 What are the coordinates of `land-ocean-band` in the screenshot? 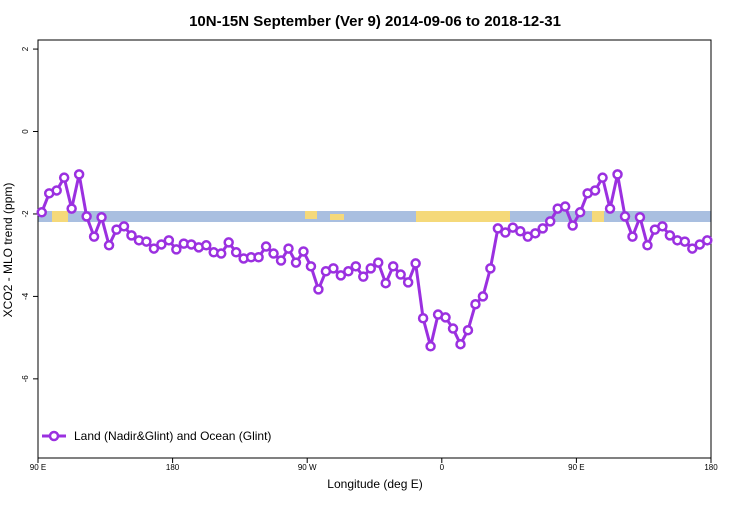 It's located at (374, 216).